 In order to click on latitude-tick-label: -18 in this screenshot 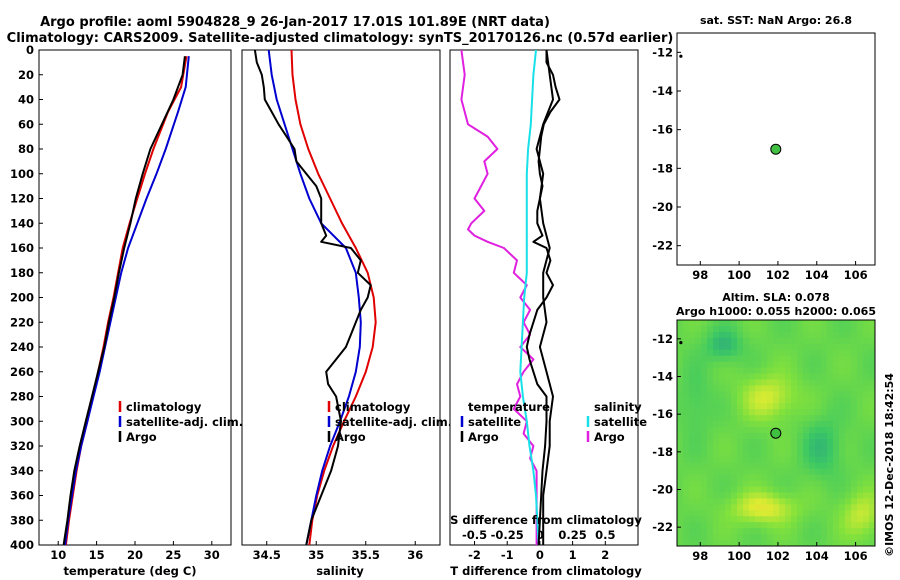, I will do `click(662, 168)`.